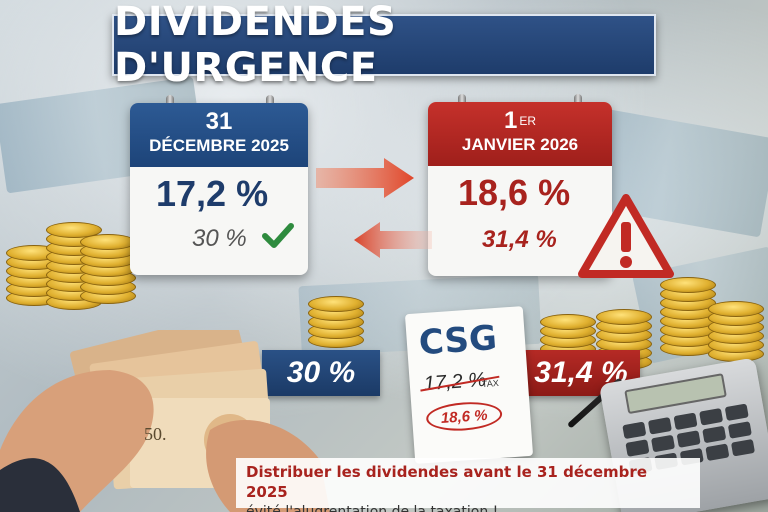 Image resolution: width=768 pixels, height=512 pixels. I want to click on badge-rate-blue: 30 %, so click(321, 373).